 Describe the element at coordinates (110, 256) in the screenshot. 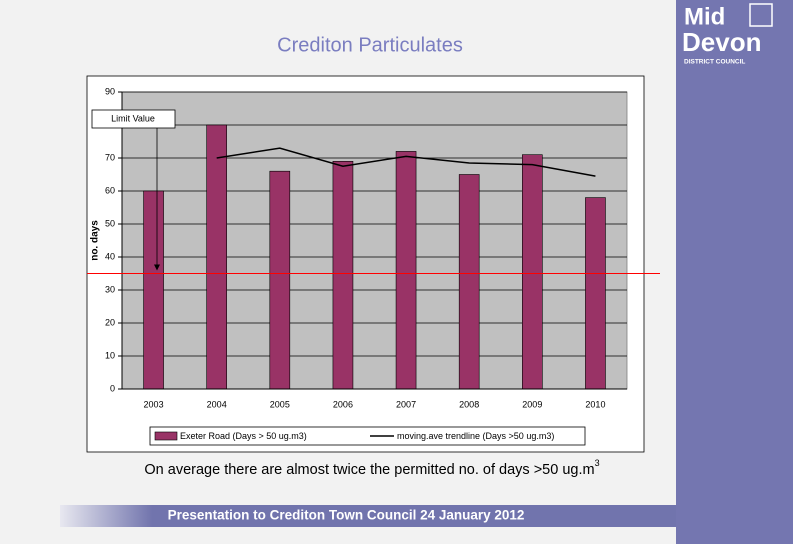

I see `y-tick-label: 40` at that location.